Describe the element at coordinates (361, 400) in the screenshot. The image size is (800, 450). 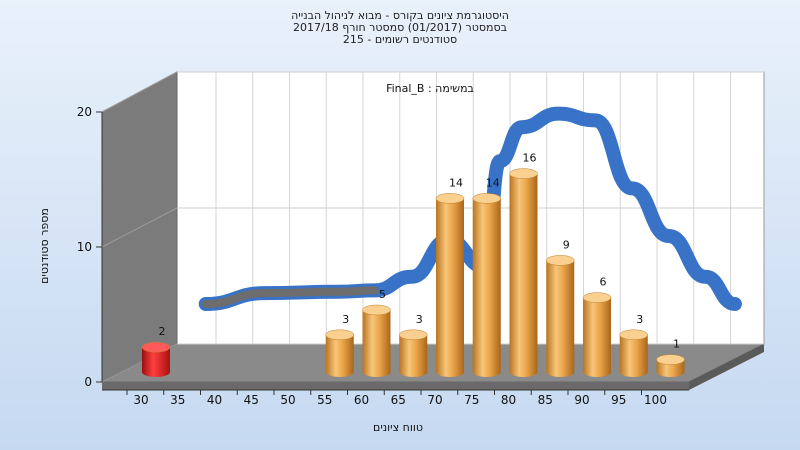
I see `x-tick-label: 60` at that location.